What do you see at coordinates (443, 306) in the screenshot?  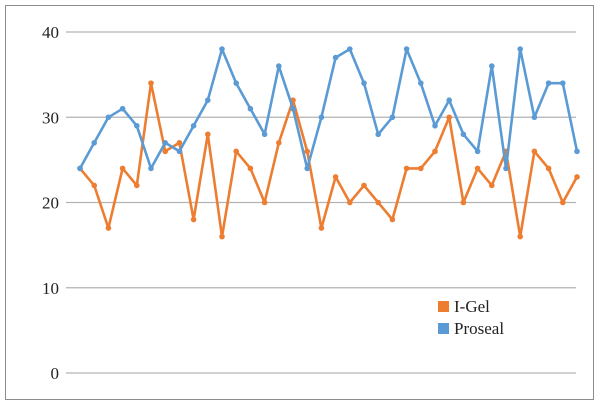 I see `legend-swatch-i-gel` at bounding box center [443, 306].